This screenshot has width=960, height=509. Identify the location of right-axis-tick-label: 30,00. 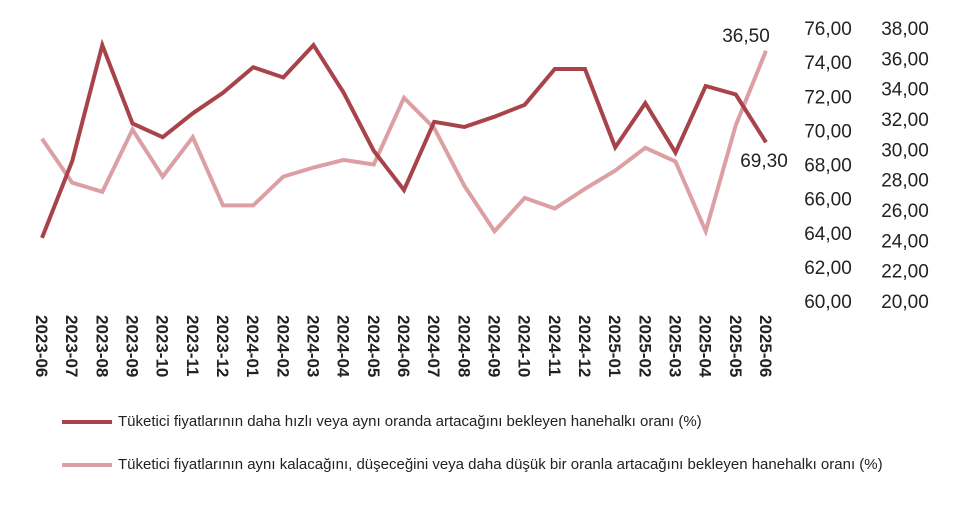
(905, 150).